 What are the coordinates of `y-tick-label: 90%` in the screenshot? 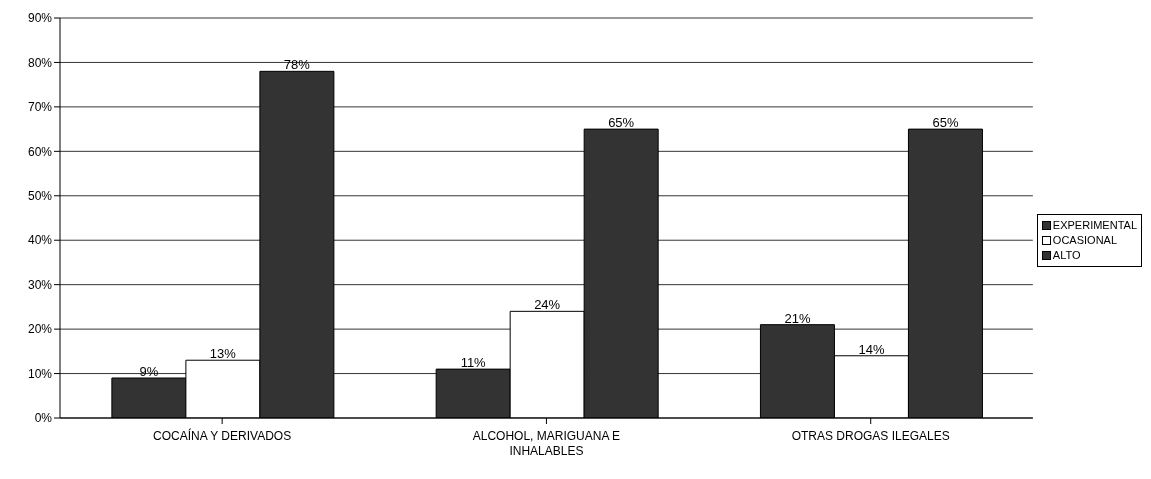 It's located at (40, 18).